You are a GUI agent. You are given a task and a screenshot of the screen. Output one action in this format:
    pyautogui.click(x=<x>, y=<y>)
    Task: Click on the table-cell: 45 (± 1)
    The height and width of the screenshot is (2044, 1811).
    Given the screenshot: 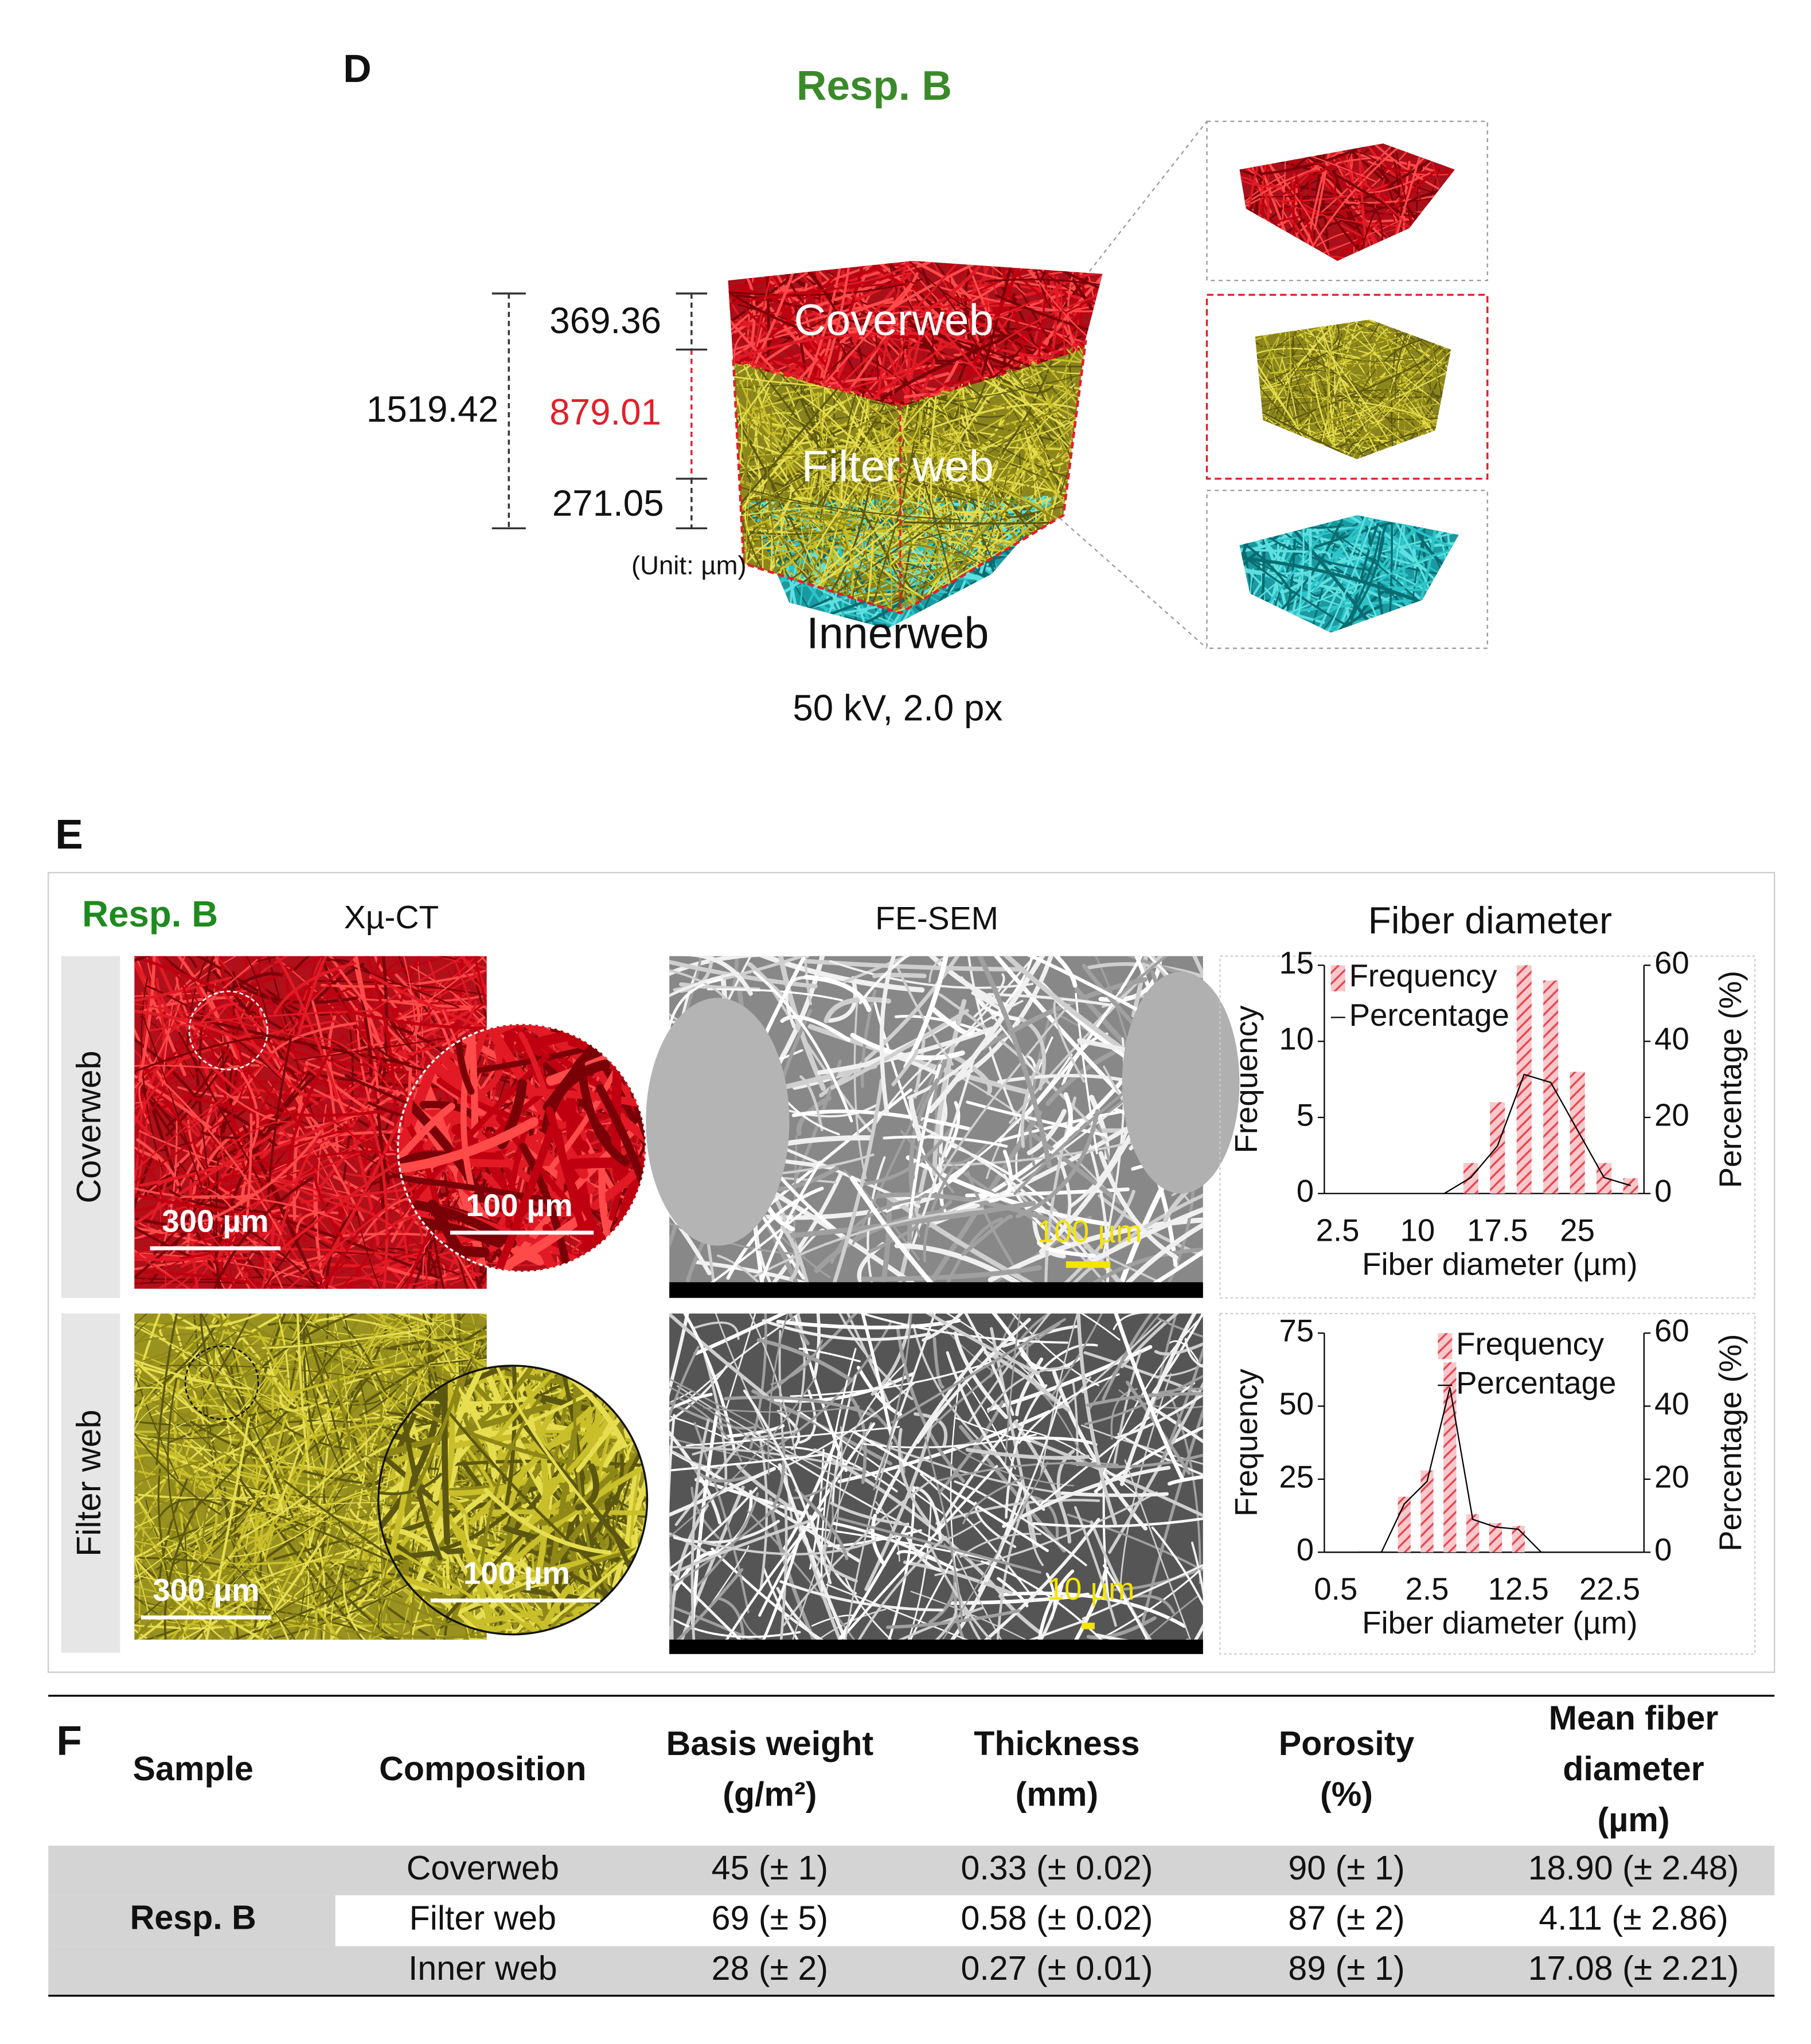 What is the action you would take?
    pyautogui.click(x=770, y=1867)
    